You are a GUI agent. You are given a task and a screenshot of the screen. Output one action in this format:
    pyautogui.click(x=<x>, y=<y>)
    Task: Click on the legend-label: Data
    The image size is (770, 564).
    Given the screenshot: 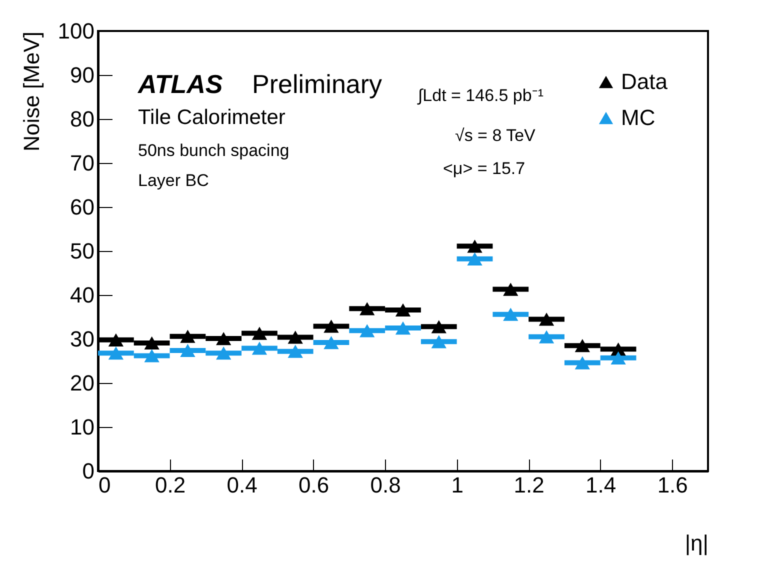 What is the action you would take?
    pyautogui.click(x=644, y=81)
    